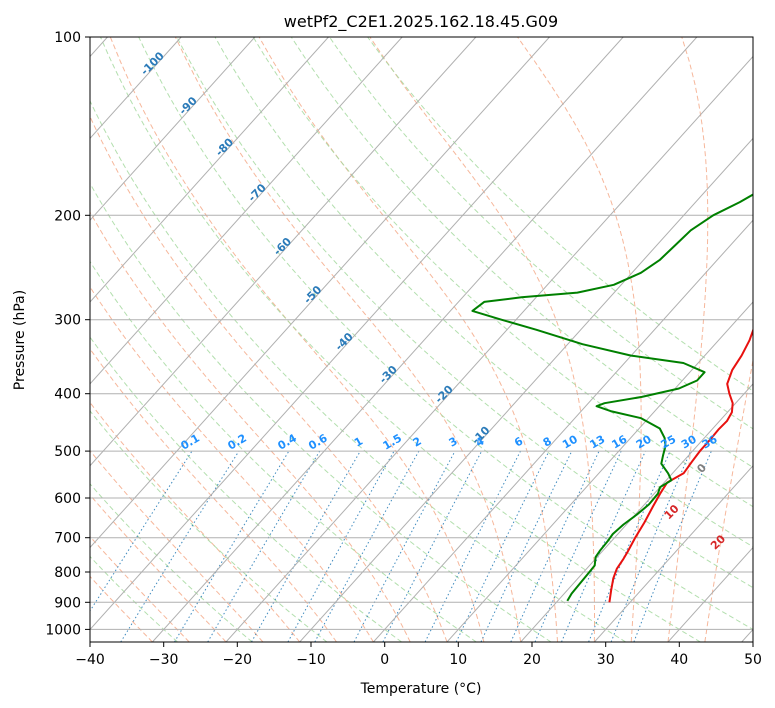  I want to click on temperature-profile-line, so click(680, 465).